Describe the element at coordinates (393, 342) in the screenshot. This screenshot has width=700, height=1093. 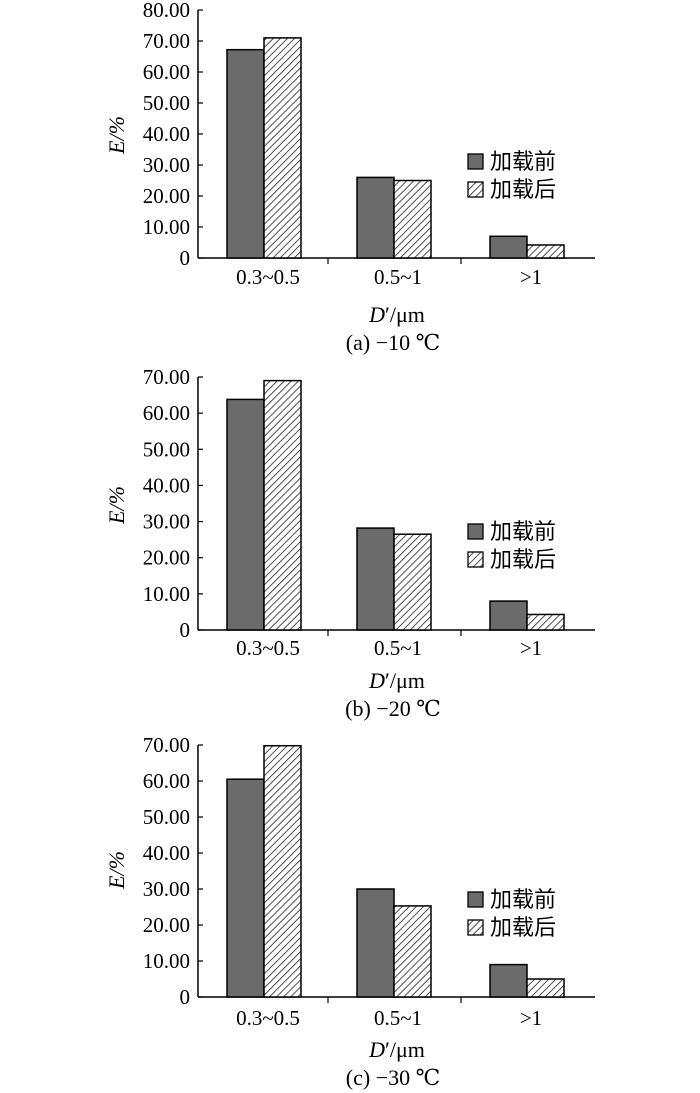
I see `panel-caption: (a) −10 ℃` at that location.